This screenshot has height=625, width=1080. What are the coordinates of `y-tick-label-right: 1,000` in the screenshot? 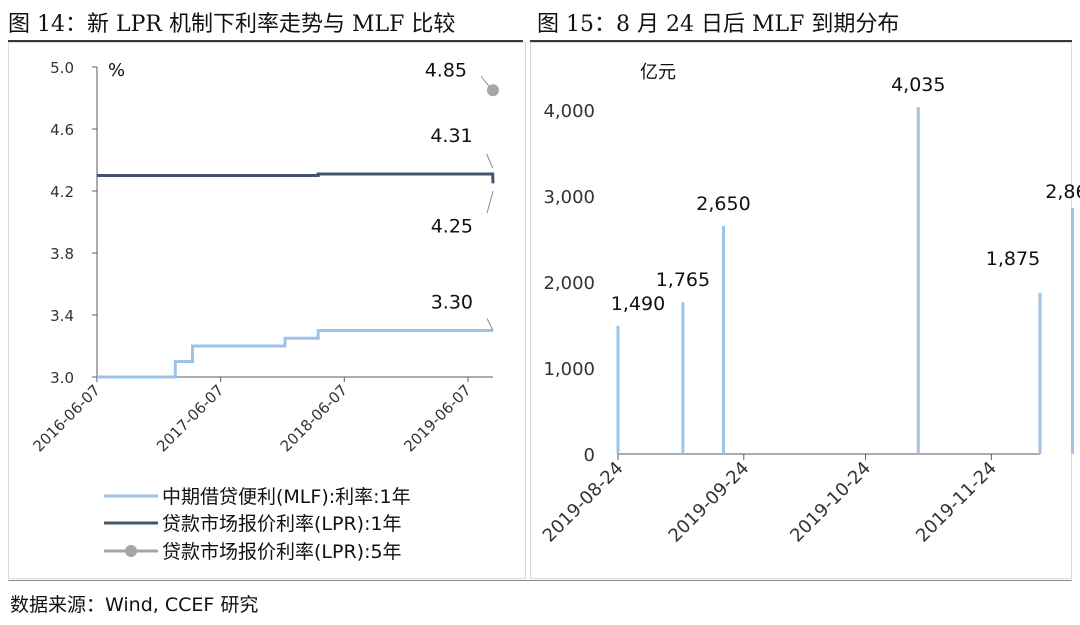 It's located at (569, 369).